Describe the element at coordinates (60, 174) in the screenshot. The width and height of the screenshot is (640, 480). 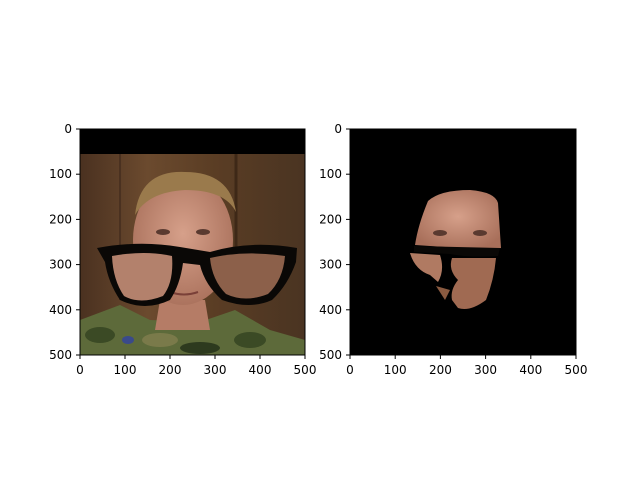
I see `left-panel-ytick-label: 100` at that location.